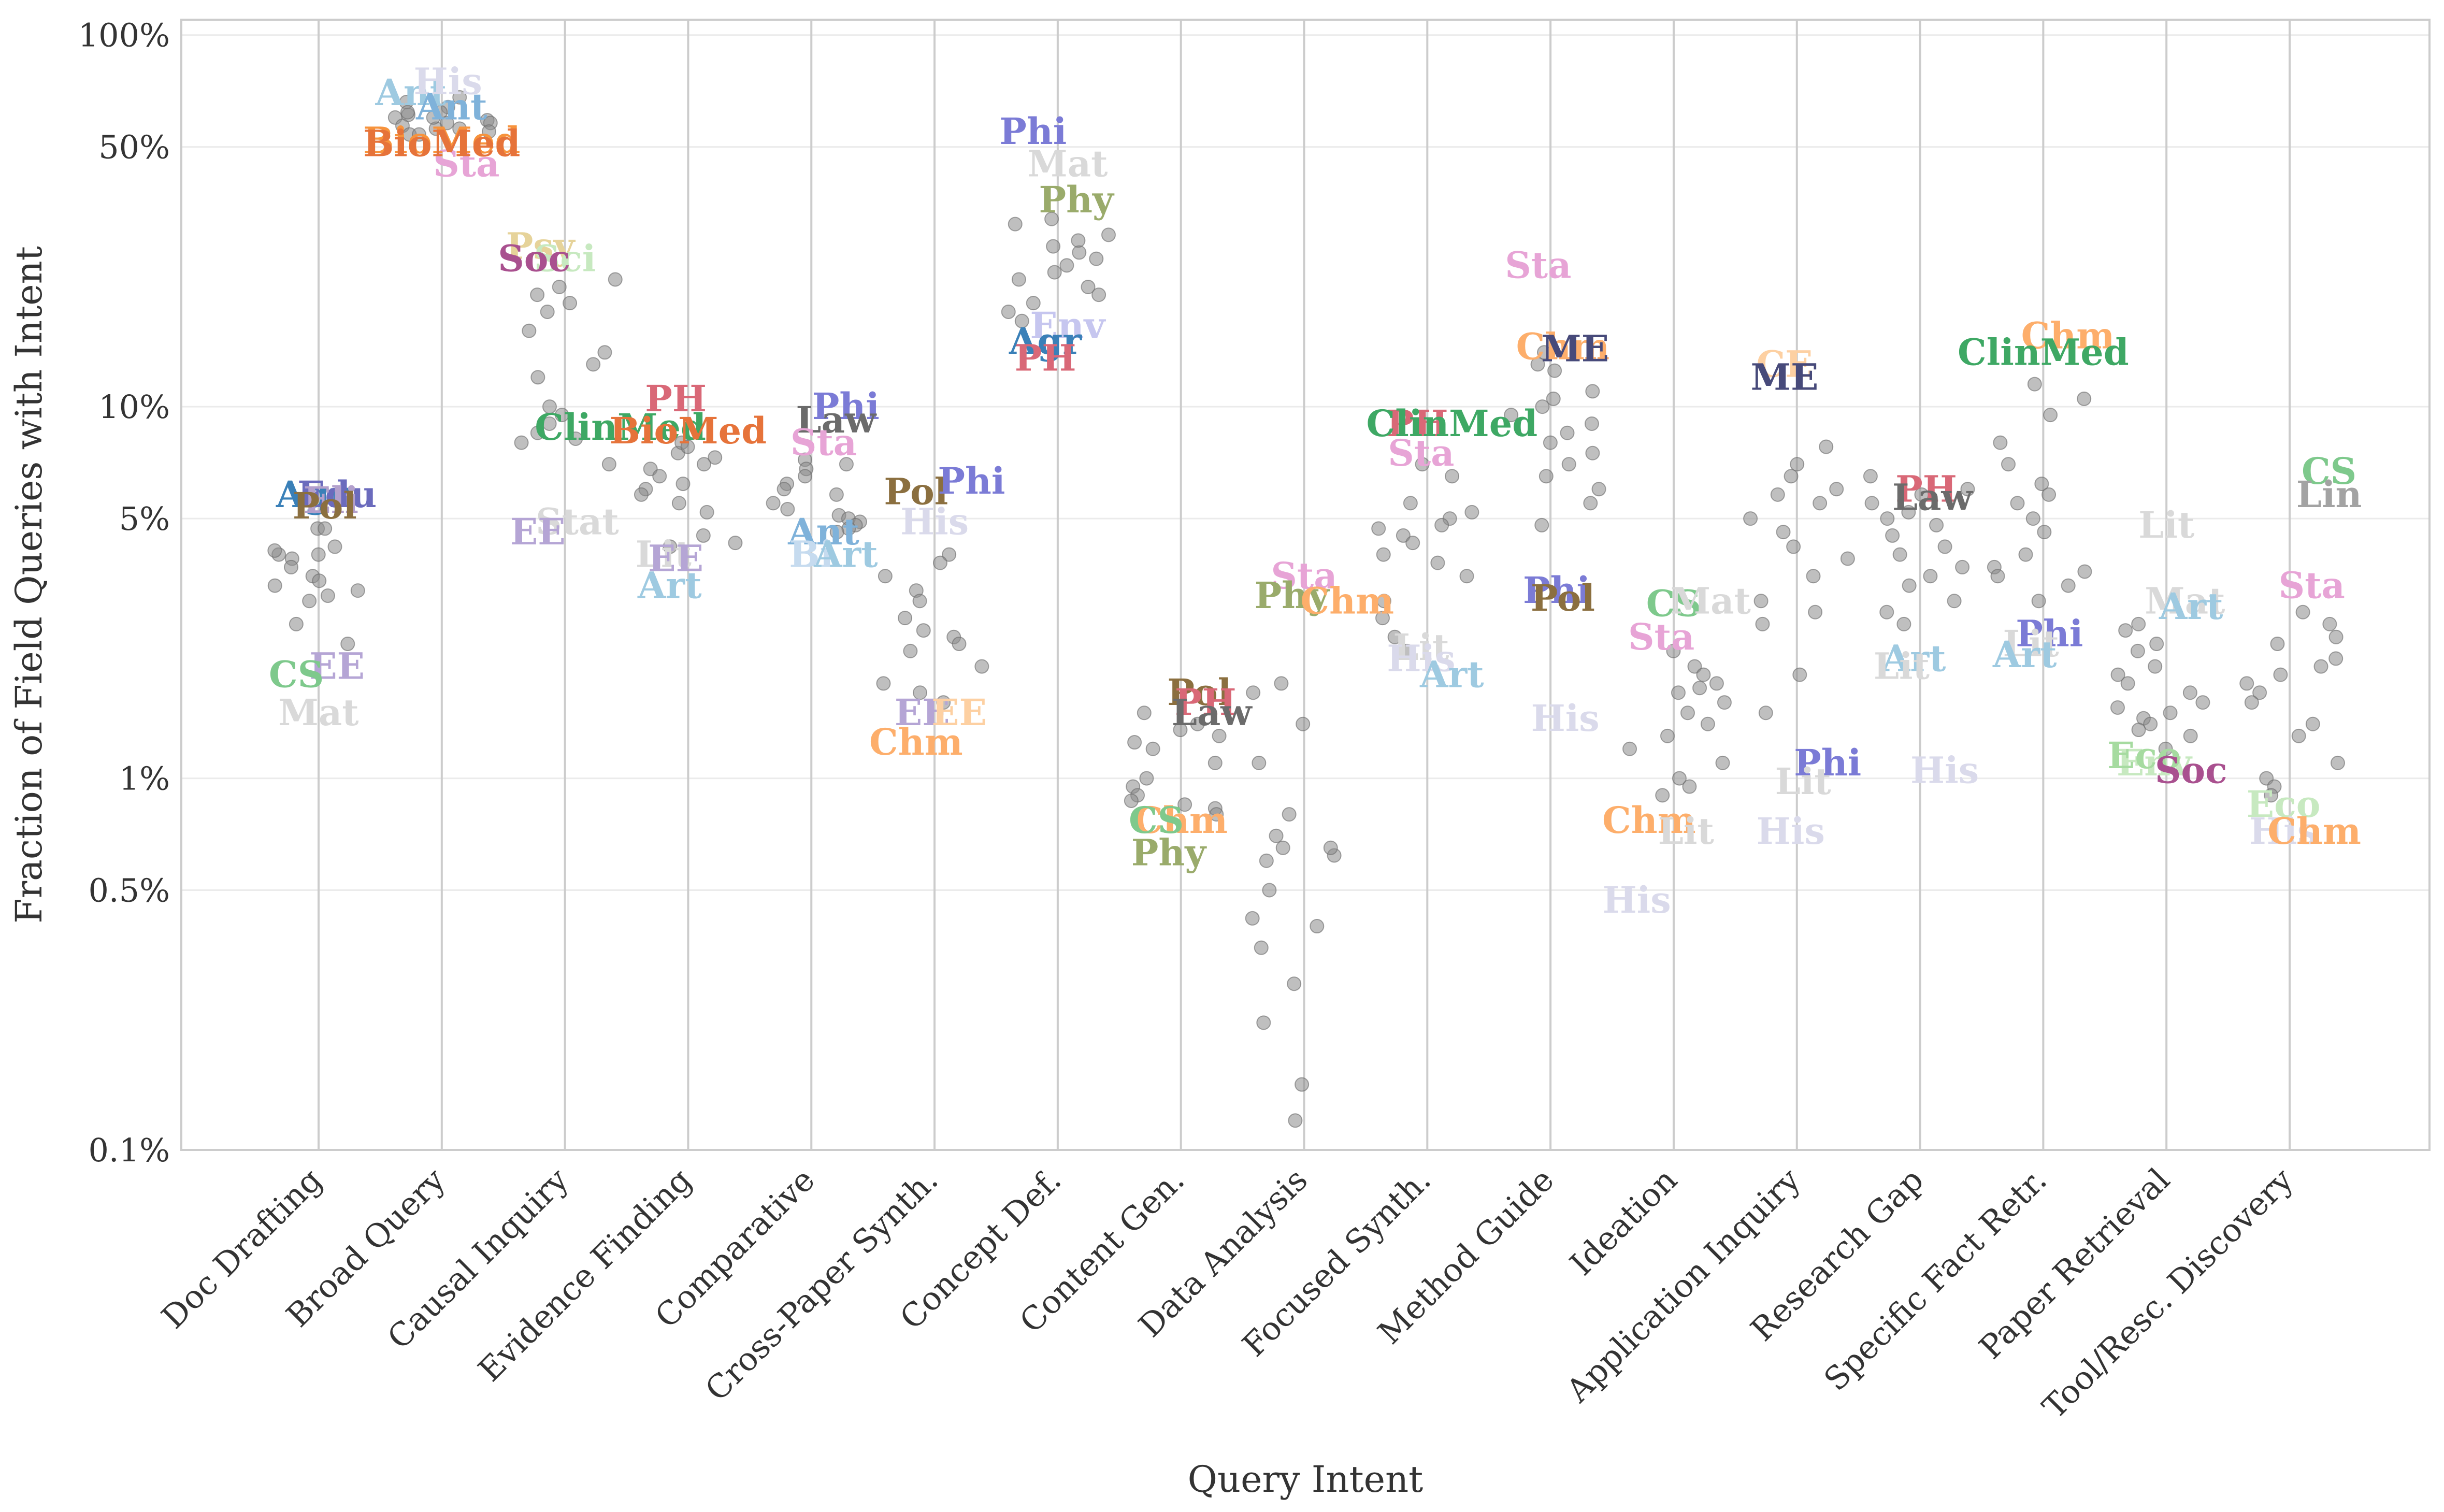 This screenshot has width=2444, height=1512. I want to click on y-tick-label: 50%, so click(134, 147).